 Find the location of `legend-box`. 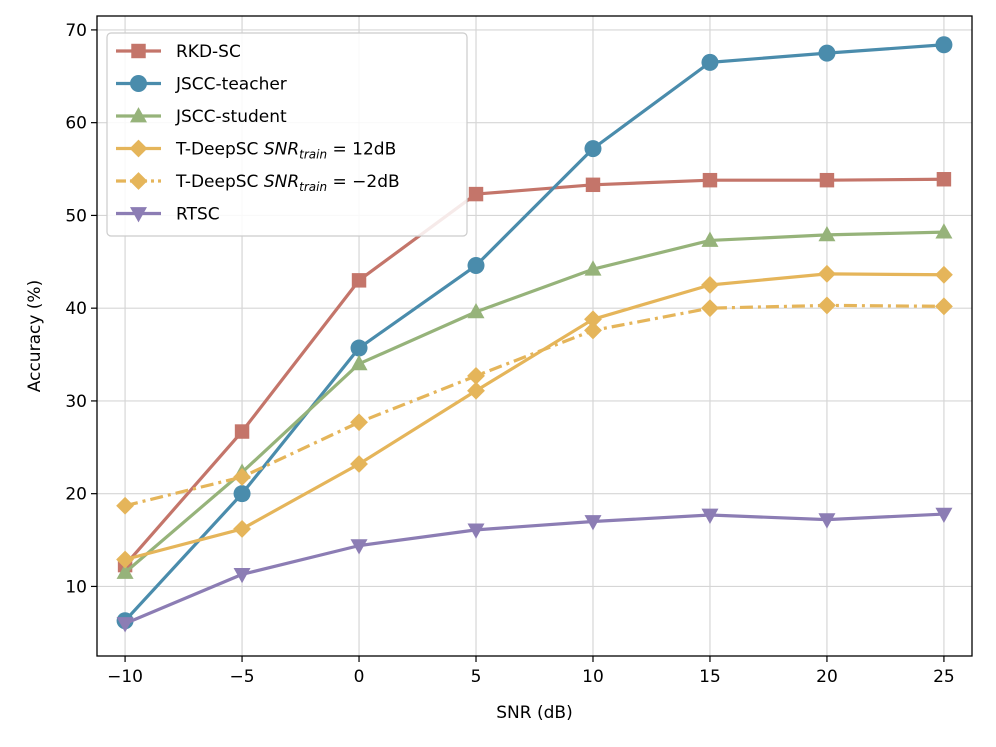

legend-box is located at coordinates (287, 134).